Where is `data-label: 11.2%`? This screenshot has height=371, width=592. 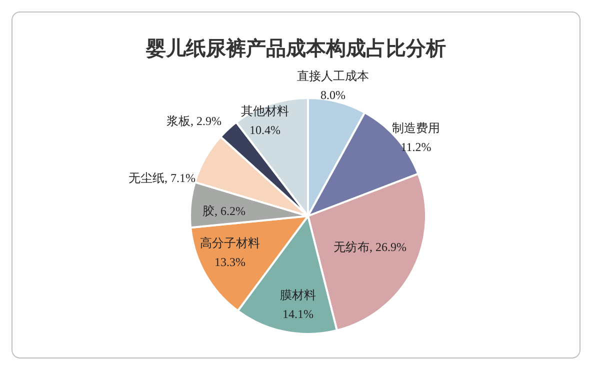 data-label: 11.2% is located at coordinates (416, 147).